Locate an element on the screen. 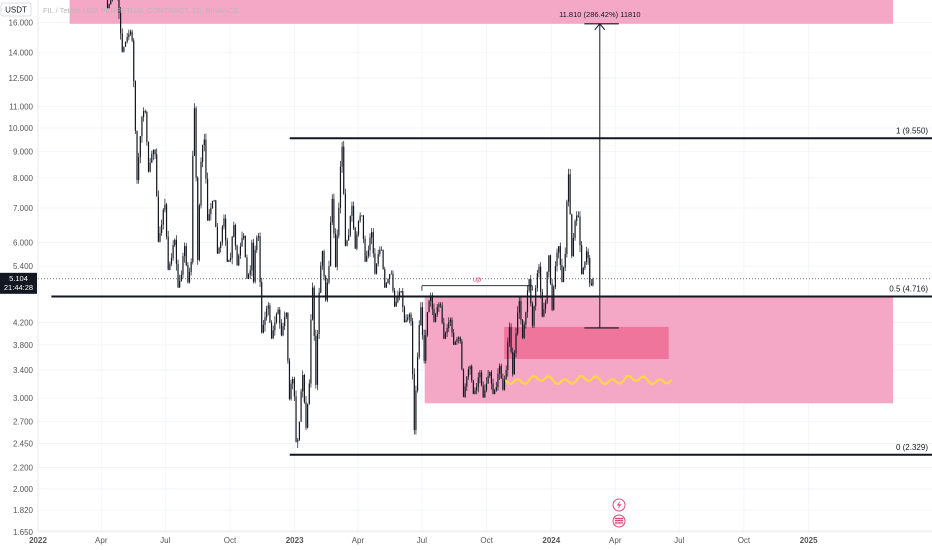 This screenshot has width=932, height=550. currency-button is located at coordinates (16, 9).